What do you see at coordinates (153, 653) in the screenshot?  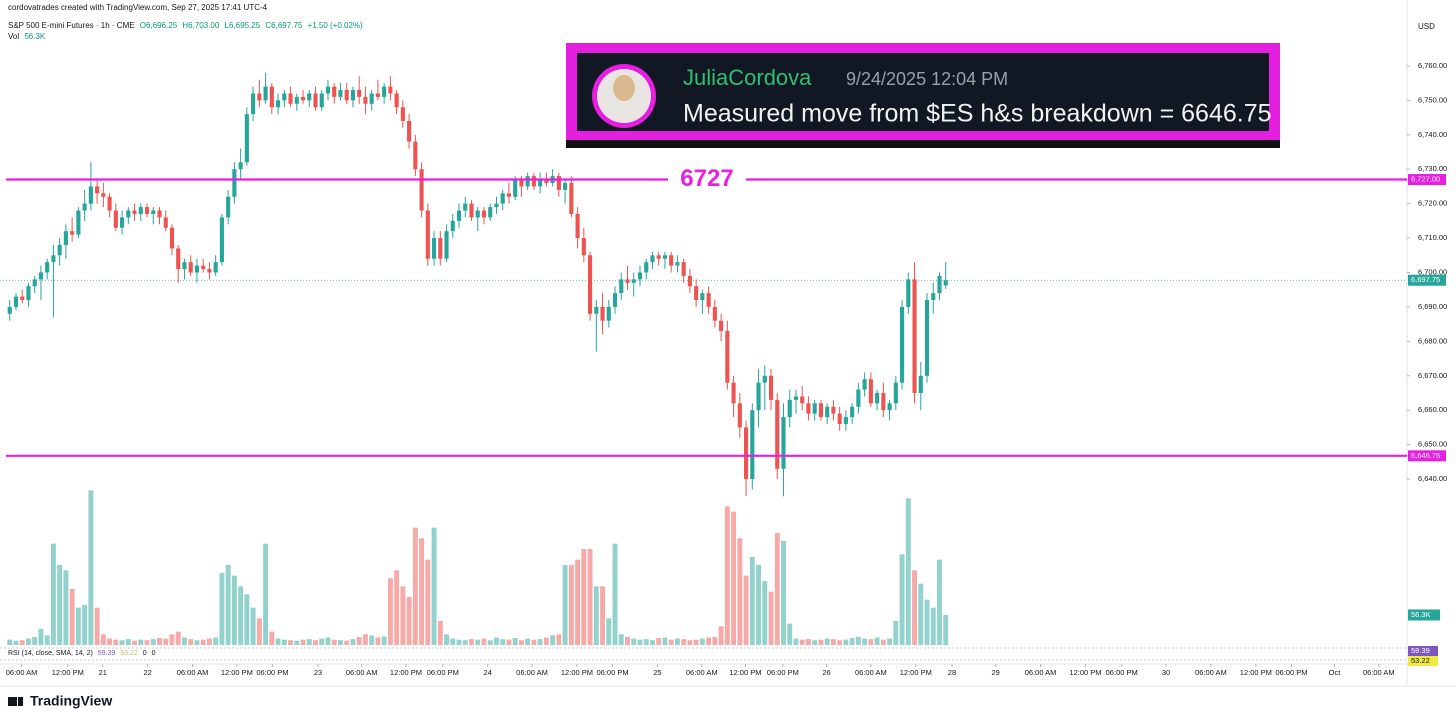 I see `rsi-zero: 0` at bounding box center [153, 653].